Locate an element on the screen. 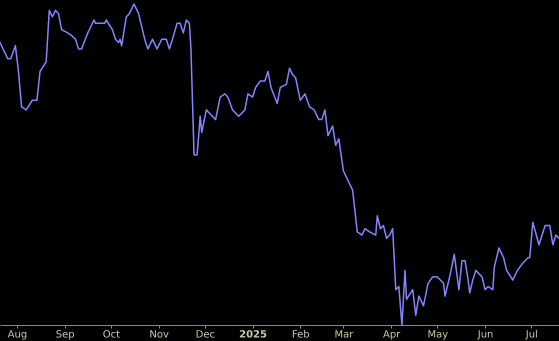  x-tick-label: Nov is located at coordinates (159, 335).